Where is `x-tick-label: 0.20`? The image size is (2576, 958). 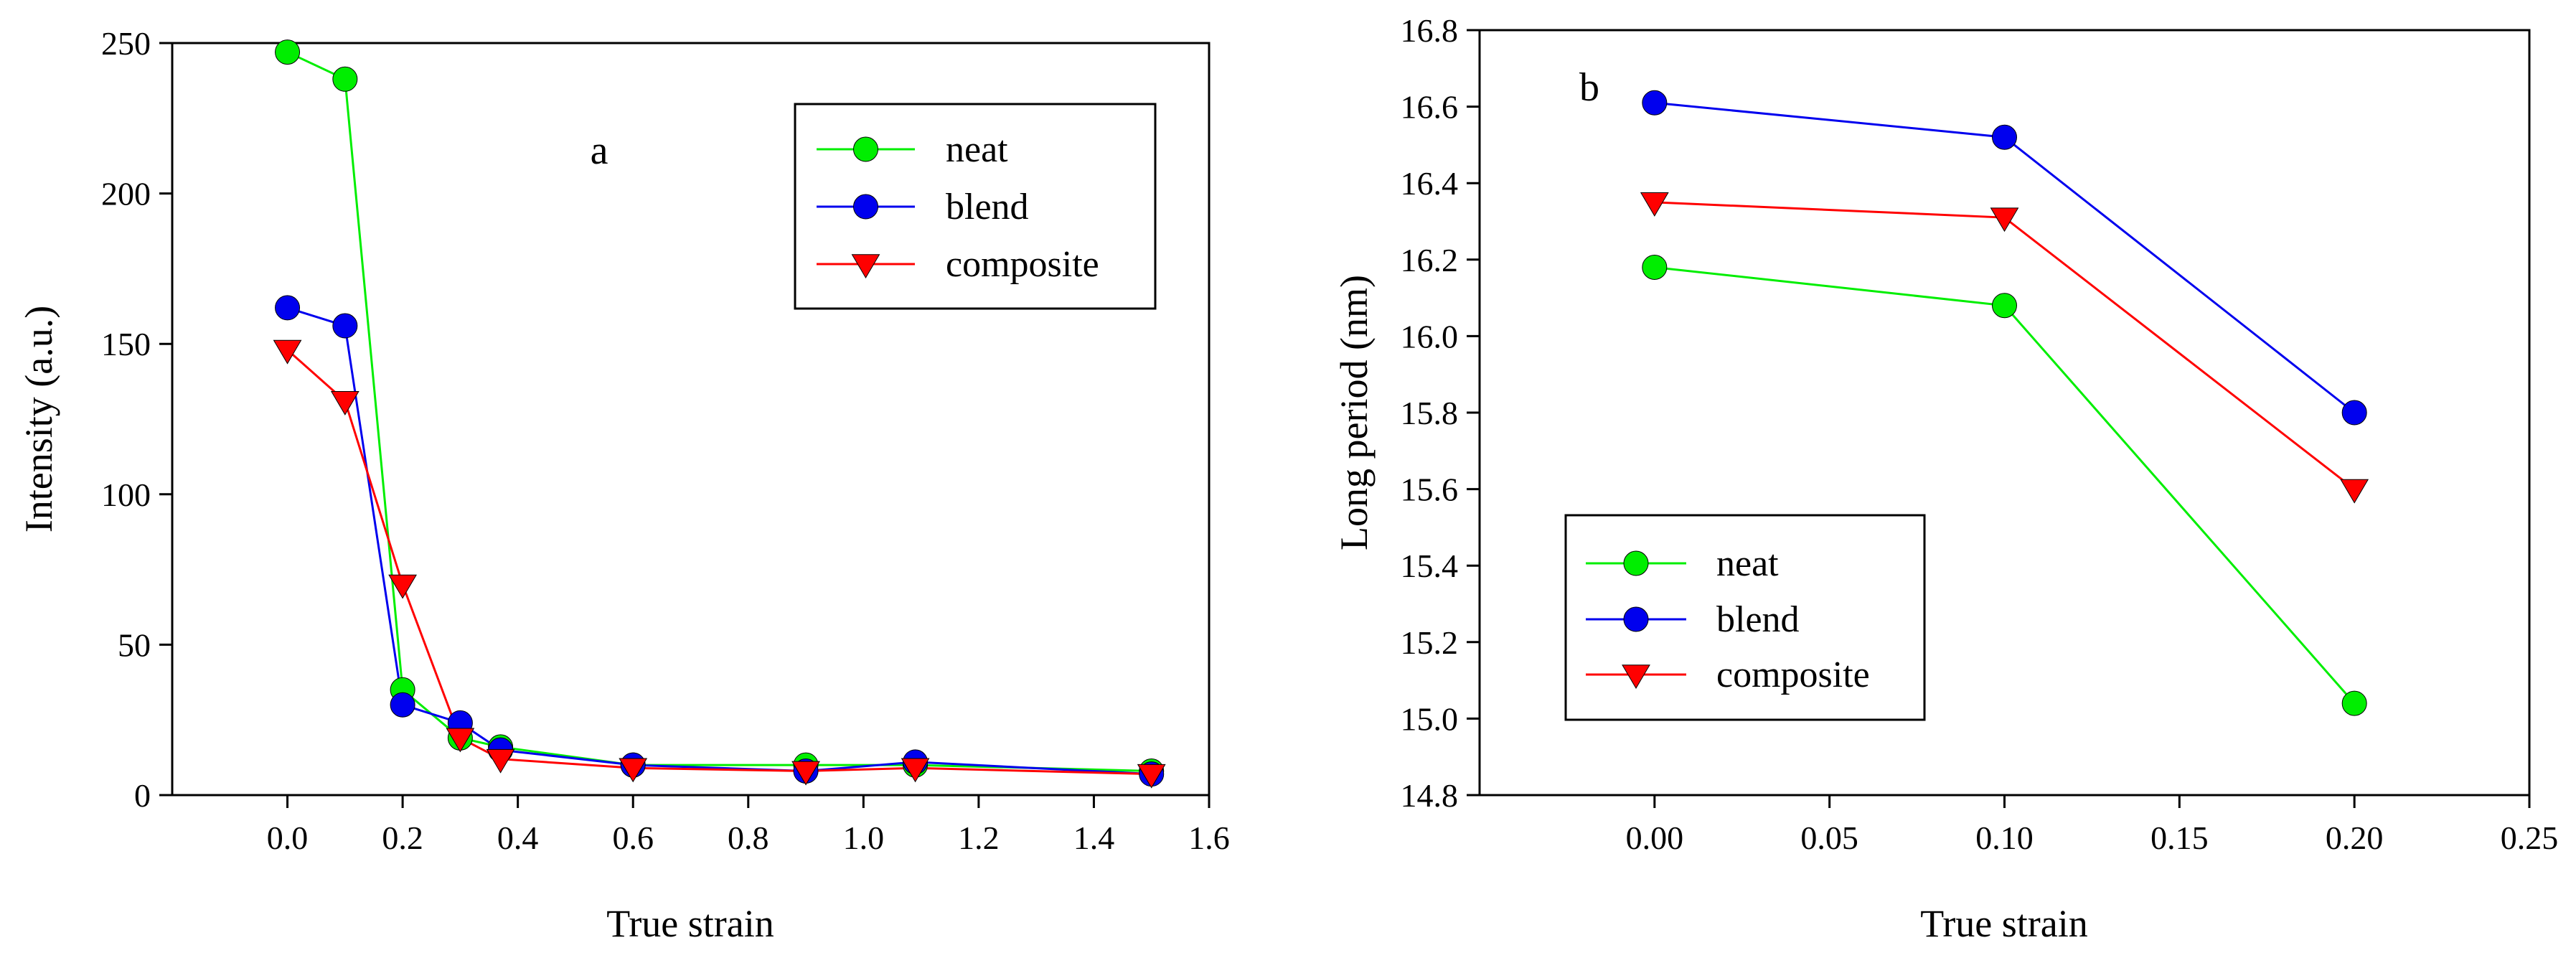
x-tick-label: 0.20 is located at coordinates (2355, 838).